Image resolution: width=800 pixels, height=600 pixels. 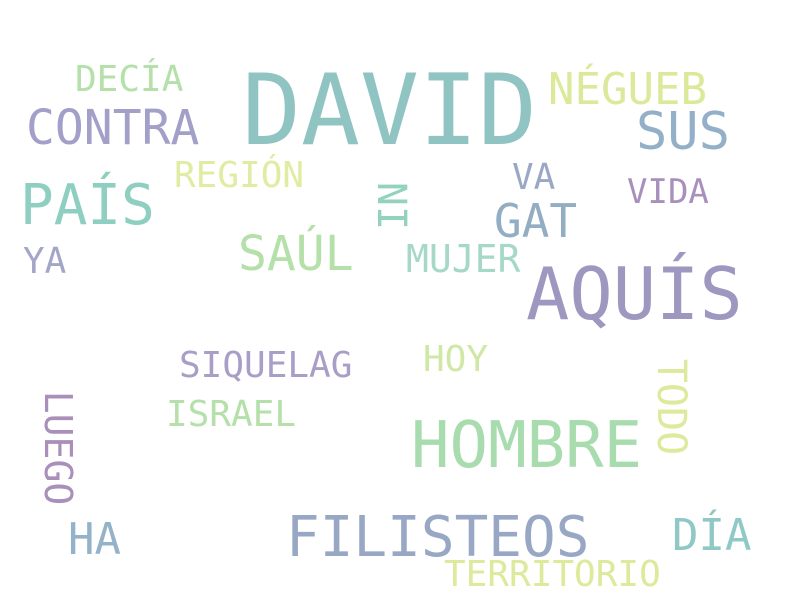 I want to click on word-va: VA, so click(x=534, y=177).